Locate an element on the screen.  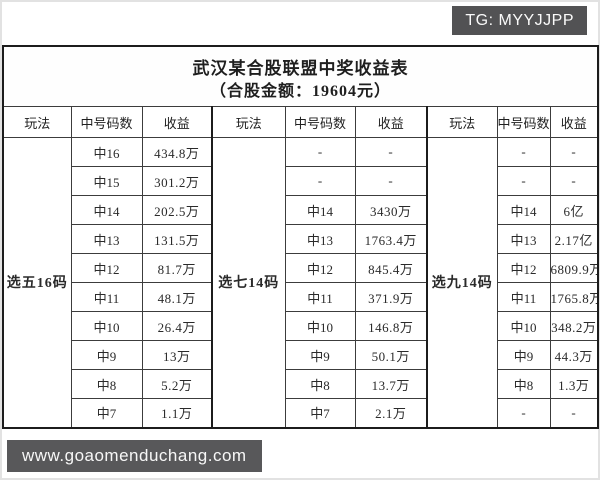
payout-cell: 26.4万 is located at coordinates (177, 326).